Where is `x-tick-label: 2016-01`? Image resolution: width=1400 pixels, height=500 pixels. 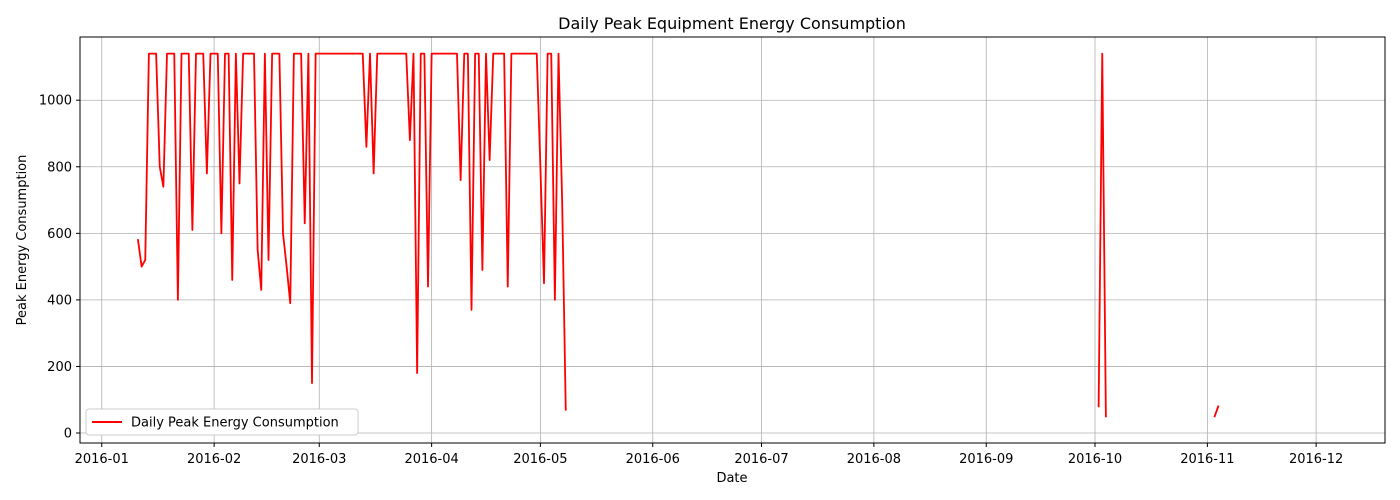
x-tick-label: 2016-01 is located at coordinates (102, 459).